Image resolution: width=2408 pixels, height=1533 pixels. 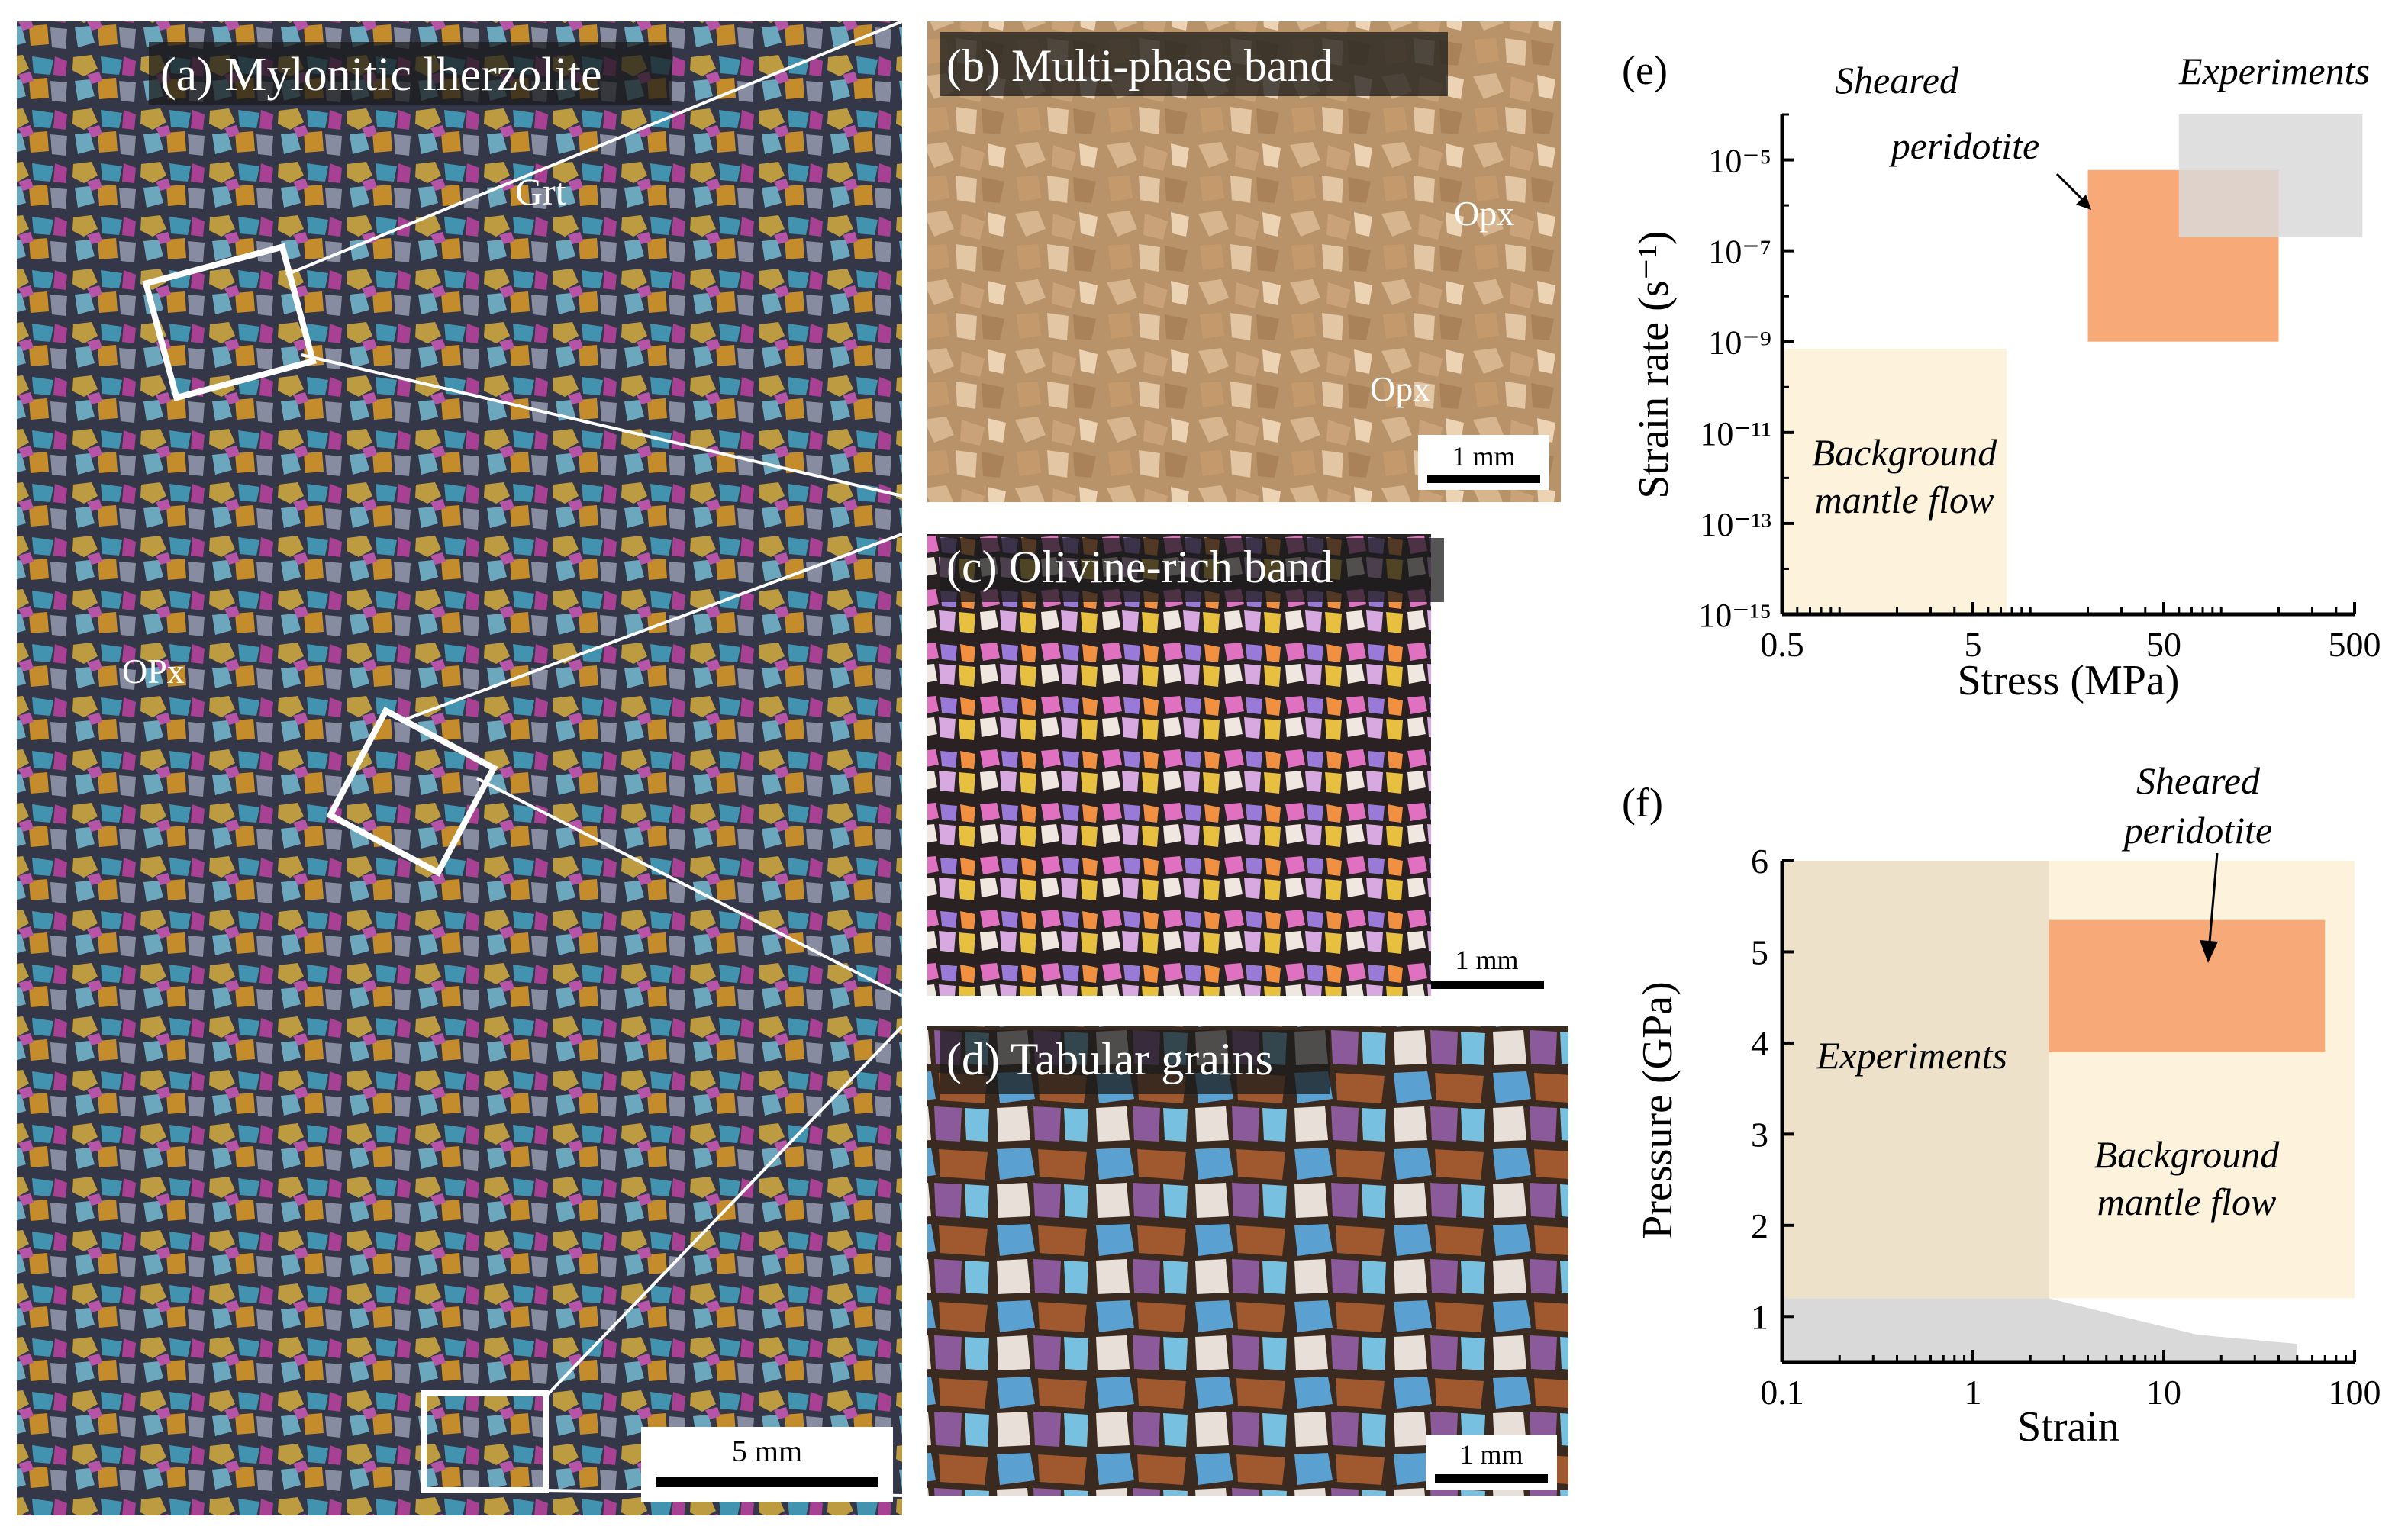 I want to click on chart-e-arrowhead, so click(x=2083, y=202).